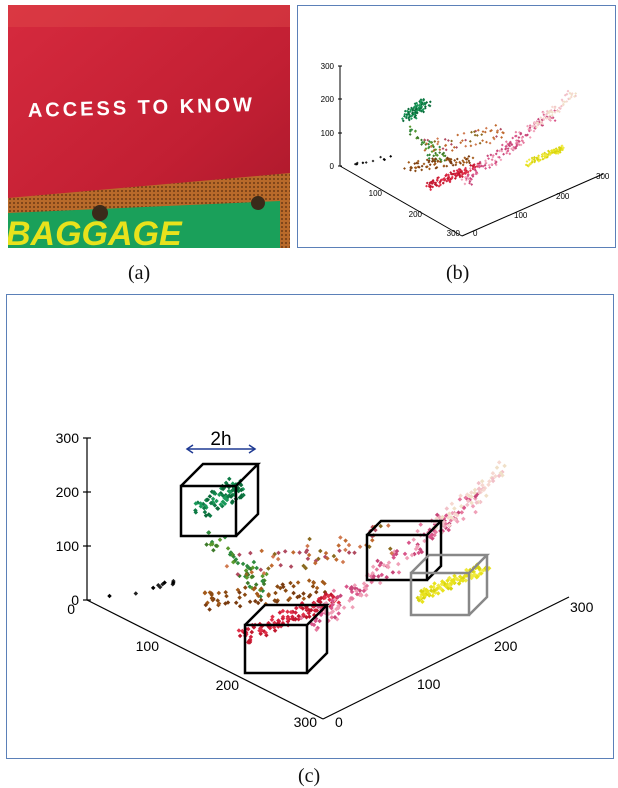 This screenshot has width=618, height=788. Describe the element at coordinates (405, 550) in the screenshot. I see `pink-window` at that location.